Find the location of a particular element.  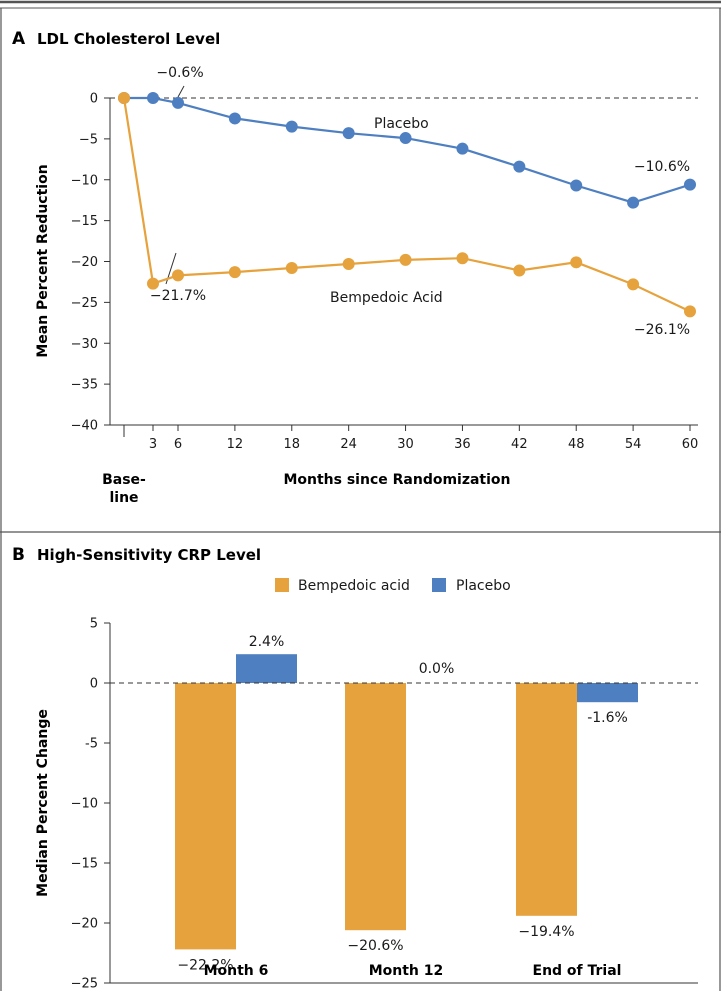

series-line-placebo is located at coordinates (407, 150).